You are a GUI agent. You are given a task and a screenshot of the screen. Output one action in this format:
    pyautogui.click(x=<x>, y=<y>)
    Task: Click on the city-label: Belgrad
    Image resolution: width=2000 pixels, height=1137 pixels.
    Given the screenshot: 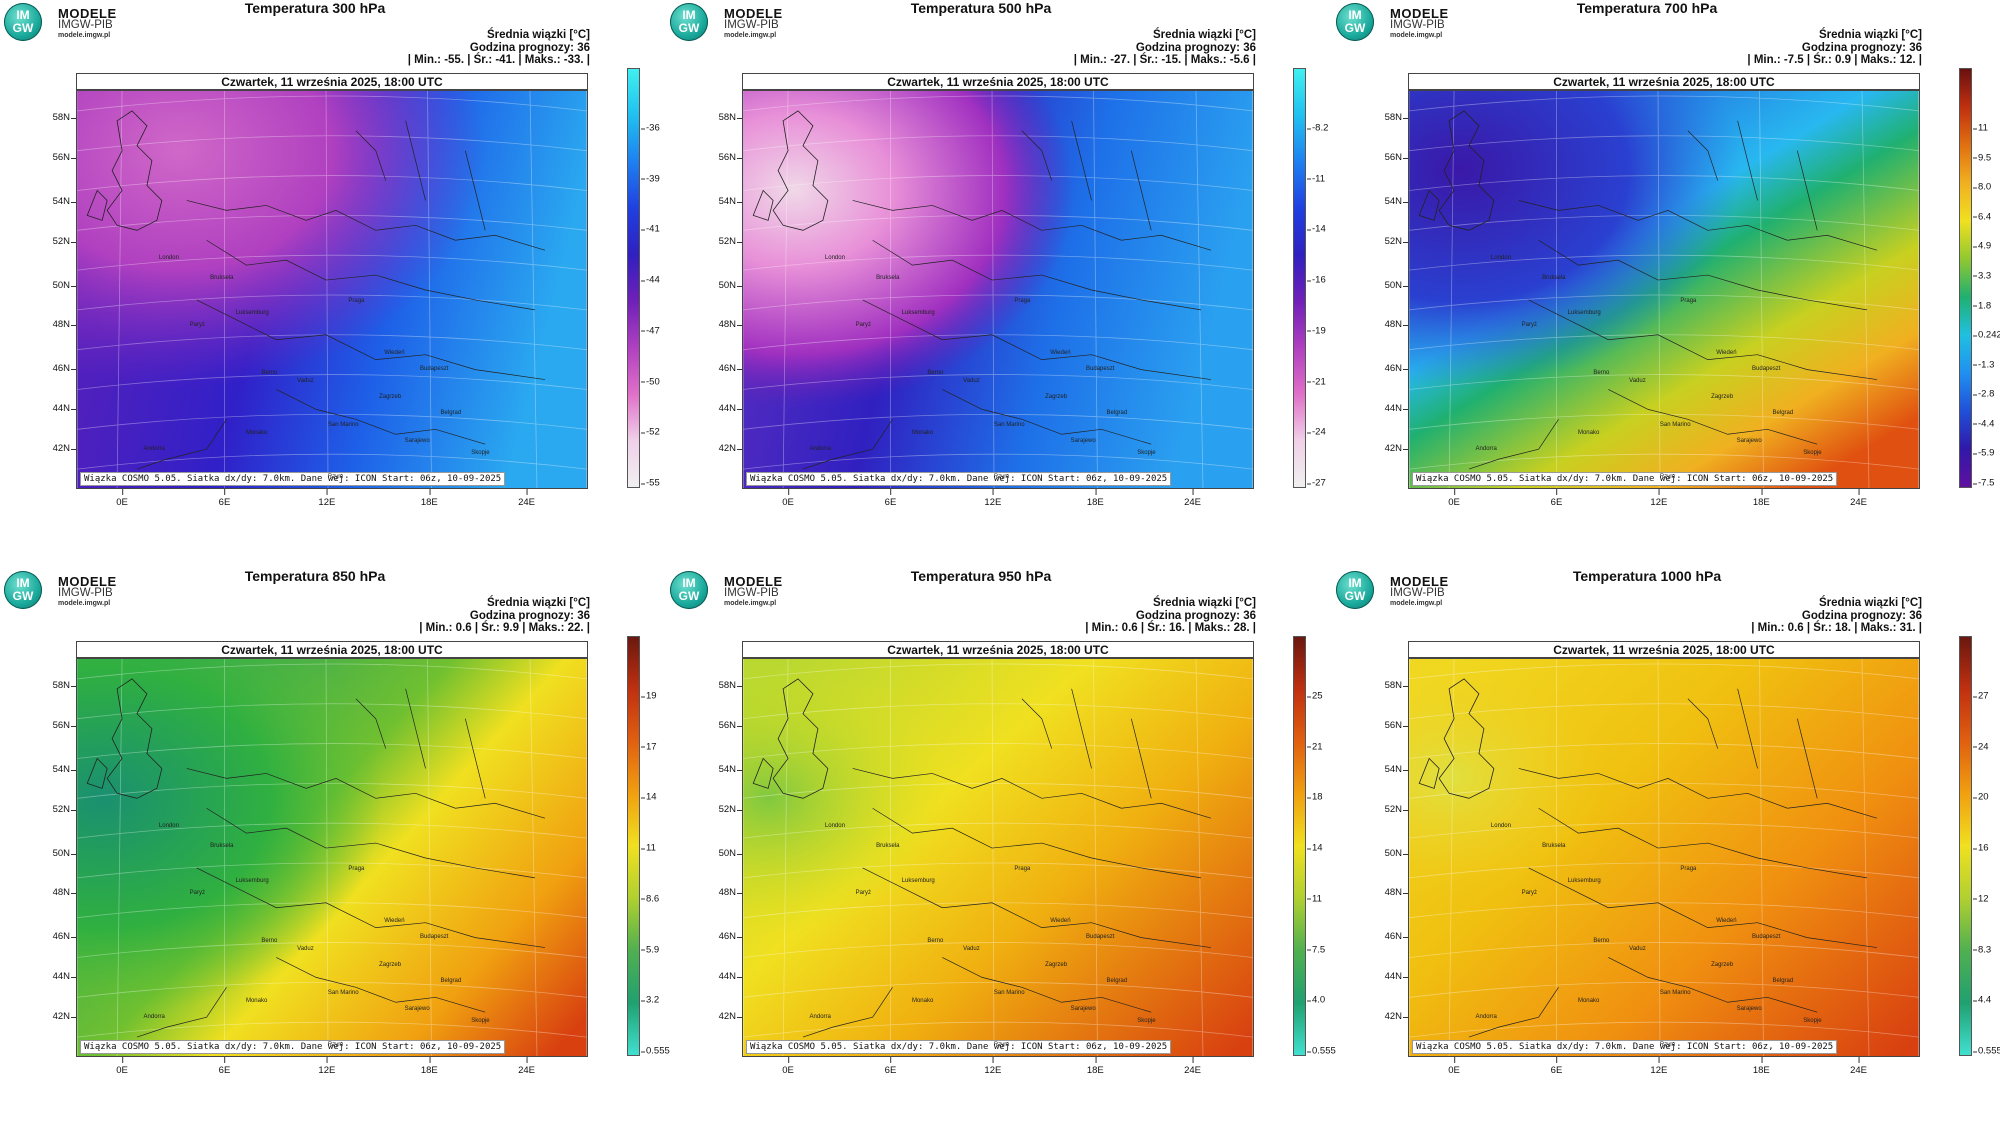 What is the action you would take?
    pyautogui.click(x=1117, y=981)
    